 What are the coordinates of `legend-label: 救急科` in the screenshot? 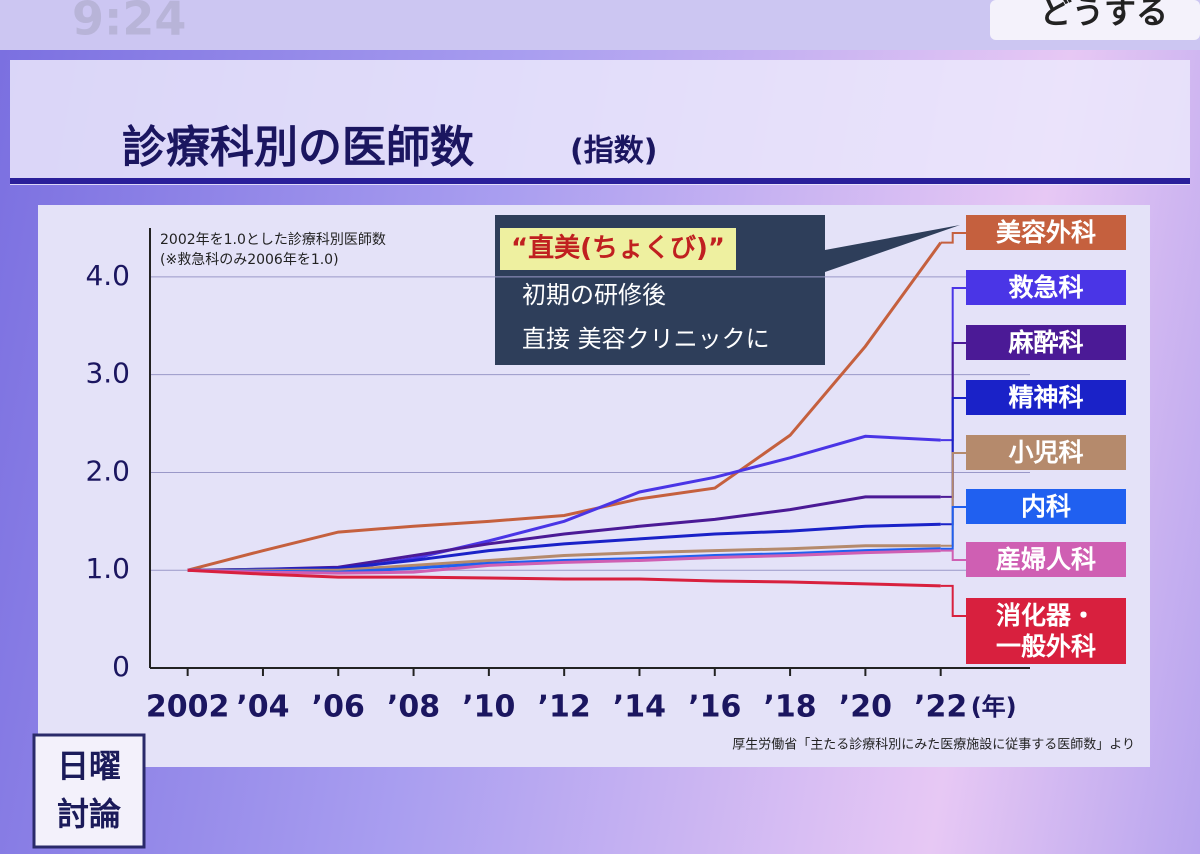 It's located at (1046, 287).